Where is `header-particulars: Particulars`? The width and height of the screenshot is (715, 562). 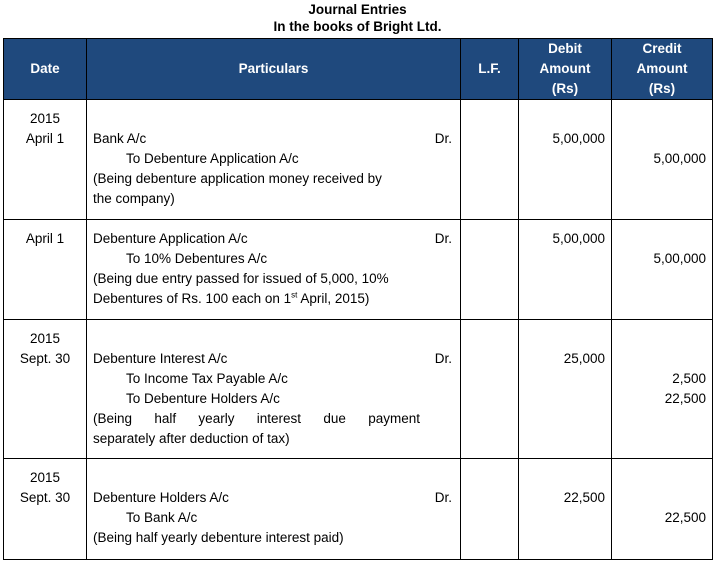
header-particulars: Particulars is located at coordinates (273, 69).